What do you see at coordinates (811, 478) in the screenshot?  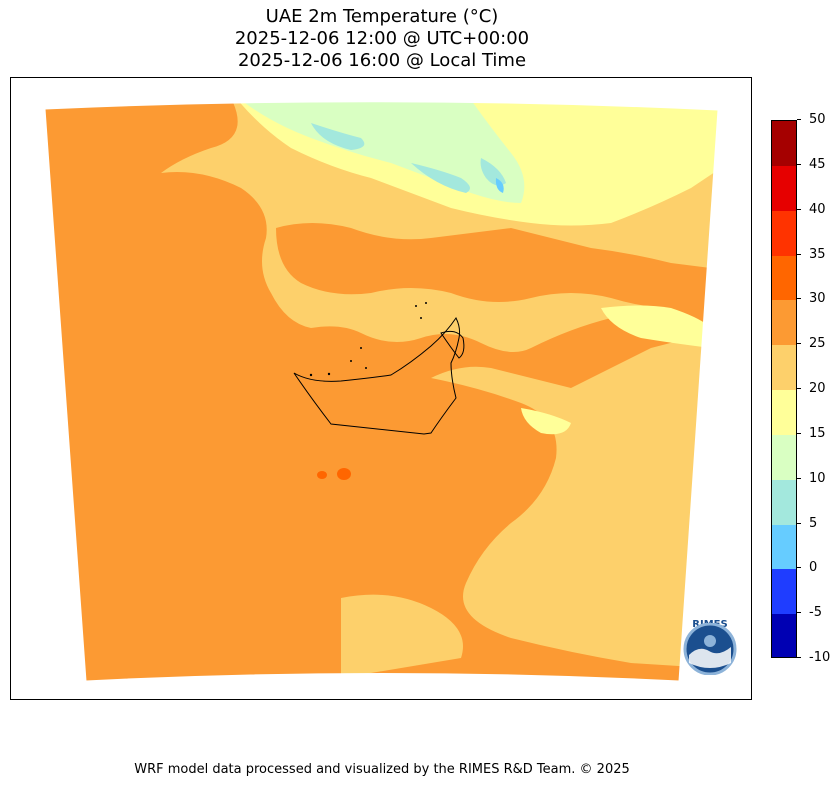 I see `colorbar-tick-label: 10` at bounding box center [811, 478].